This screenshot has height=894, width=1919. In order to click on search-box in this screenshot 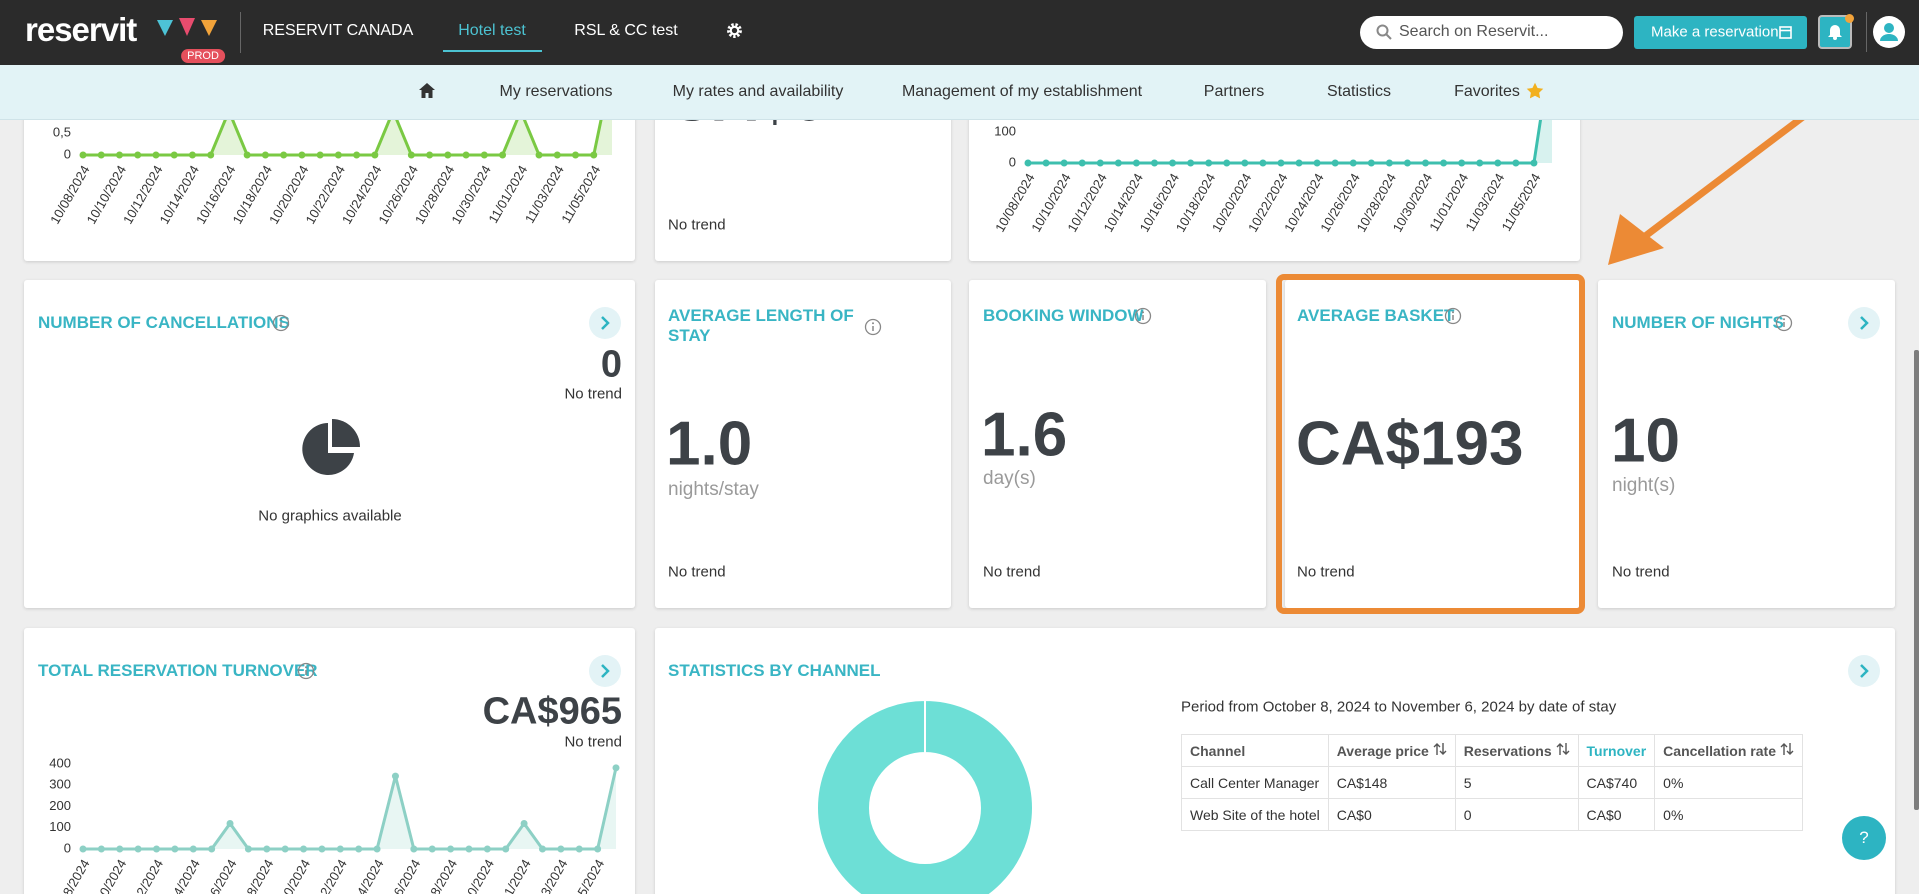, I will do `click(1491, 32)`.